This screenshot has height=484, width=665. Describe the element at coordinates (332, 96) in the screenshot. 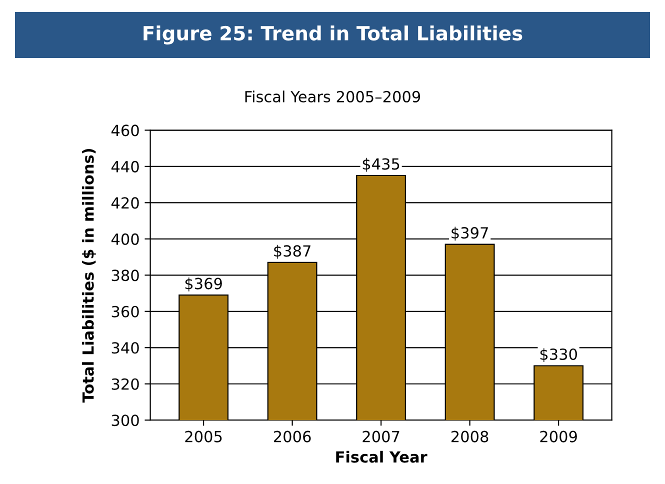

I see `chart-subtitle: Fiscal Years 2005–2009` at that location.